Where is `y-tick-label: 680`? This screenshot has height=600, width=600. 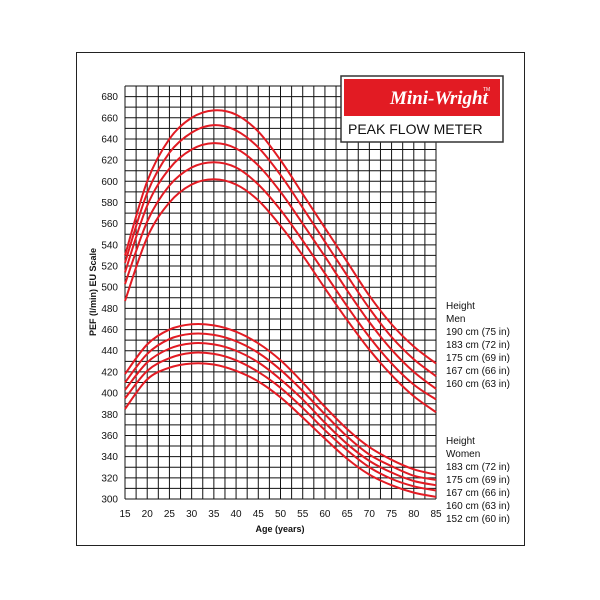 y-tick-label: 680 is located at coordinates (109, 97).